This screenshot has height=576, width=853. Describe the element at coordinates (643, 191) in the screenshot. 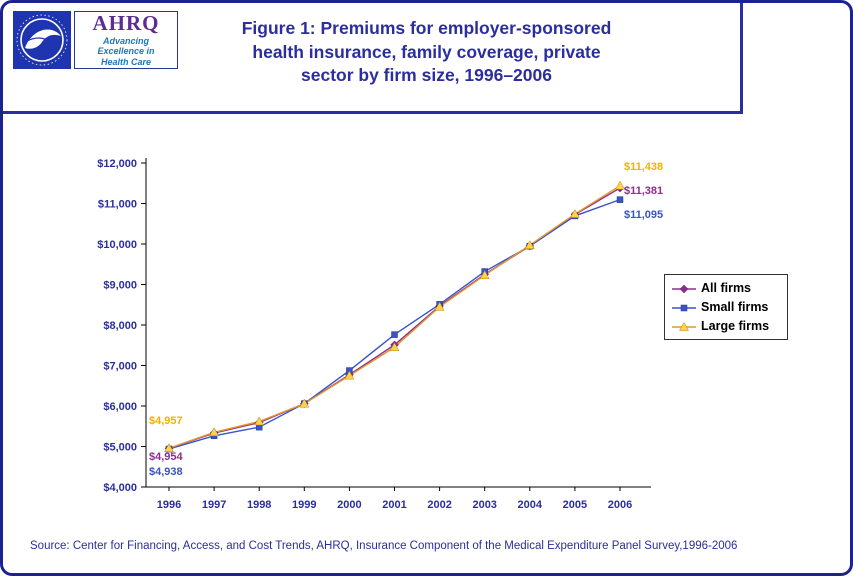

I see `data-label: $11,381` at that location.